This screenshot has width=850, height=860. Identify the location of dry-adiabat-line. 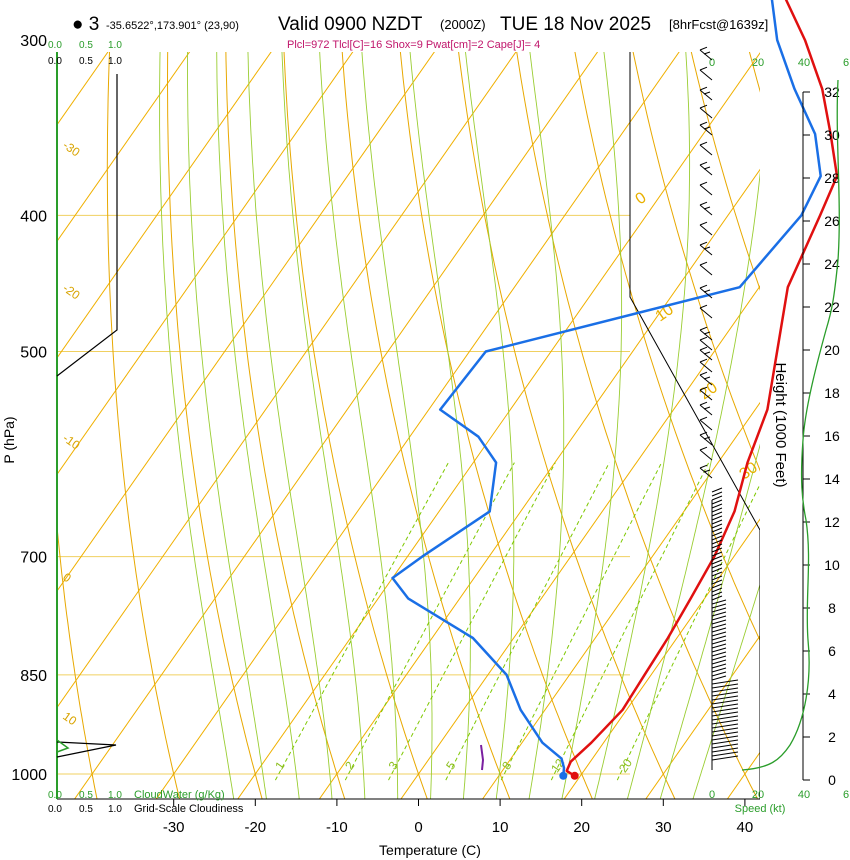
(725, 171).